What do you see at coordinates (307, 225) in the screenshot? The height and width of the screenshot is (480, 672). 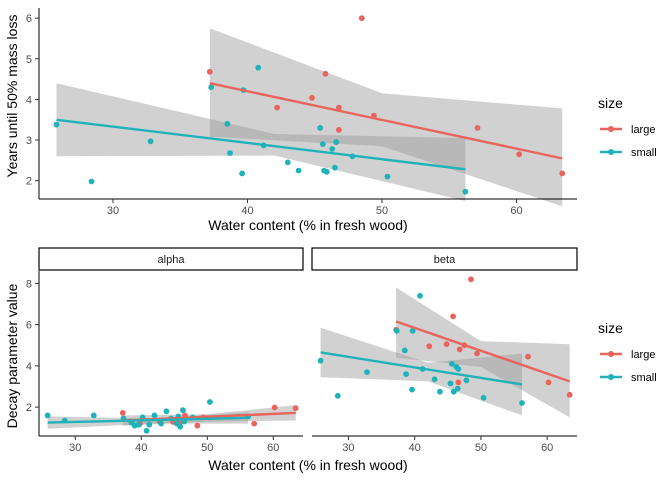 I see `top-x-axis-title: Water content (% in fresh wood)` at bounding box center [307, 225].